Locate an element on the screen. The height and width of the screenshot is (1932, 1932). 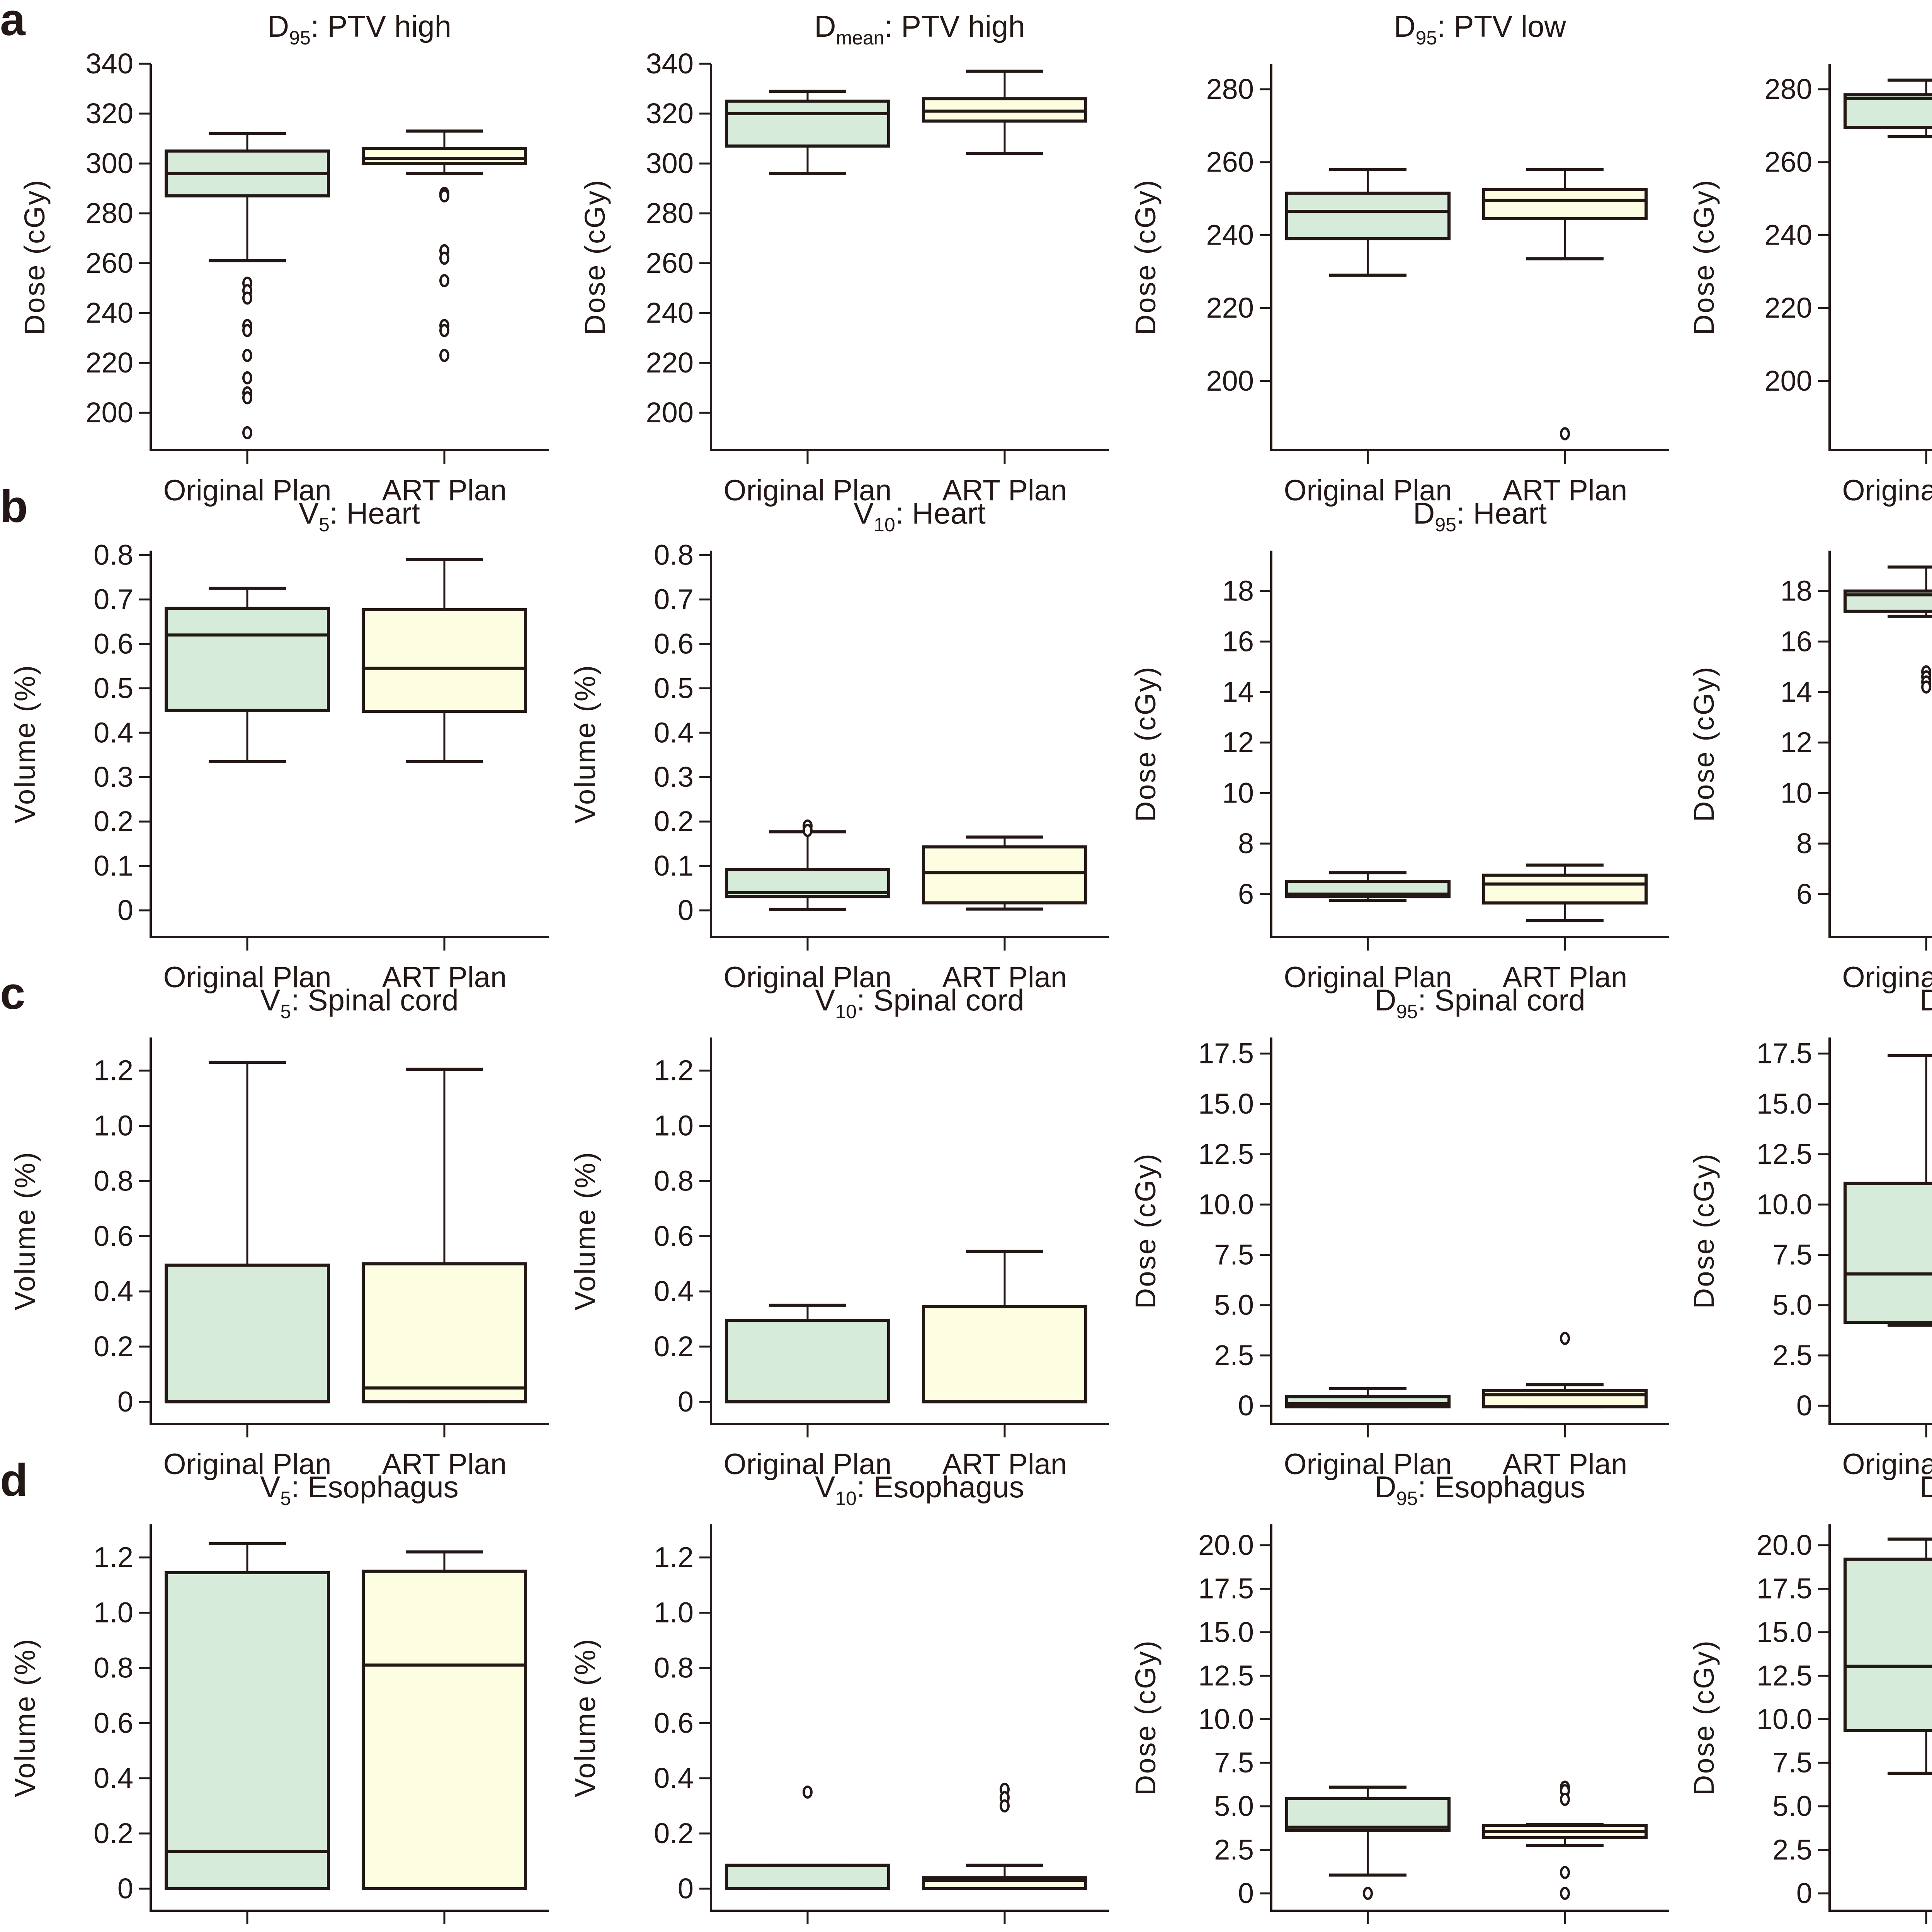
panel-row-label: a is located at coordinates (13, 23).